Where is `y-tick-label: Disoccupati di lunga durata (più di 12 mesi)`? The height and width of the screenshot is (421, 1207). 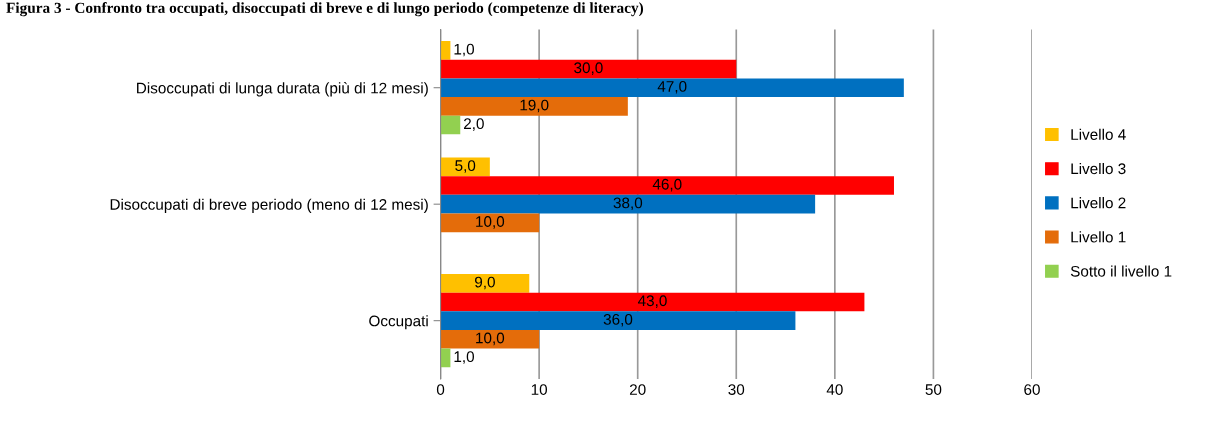 y-tick-label: Disoccupati di lunga durata (più di 12 mesi) is located at coordinates (282, 89).